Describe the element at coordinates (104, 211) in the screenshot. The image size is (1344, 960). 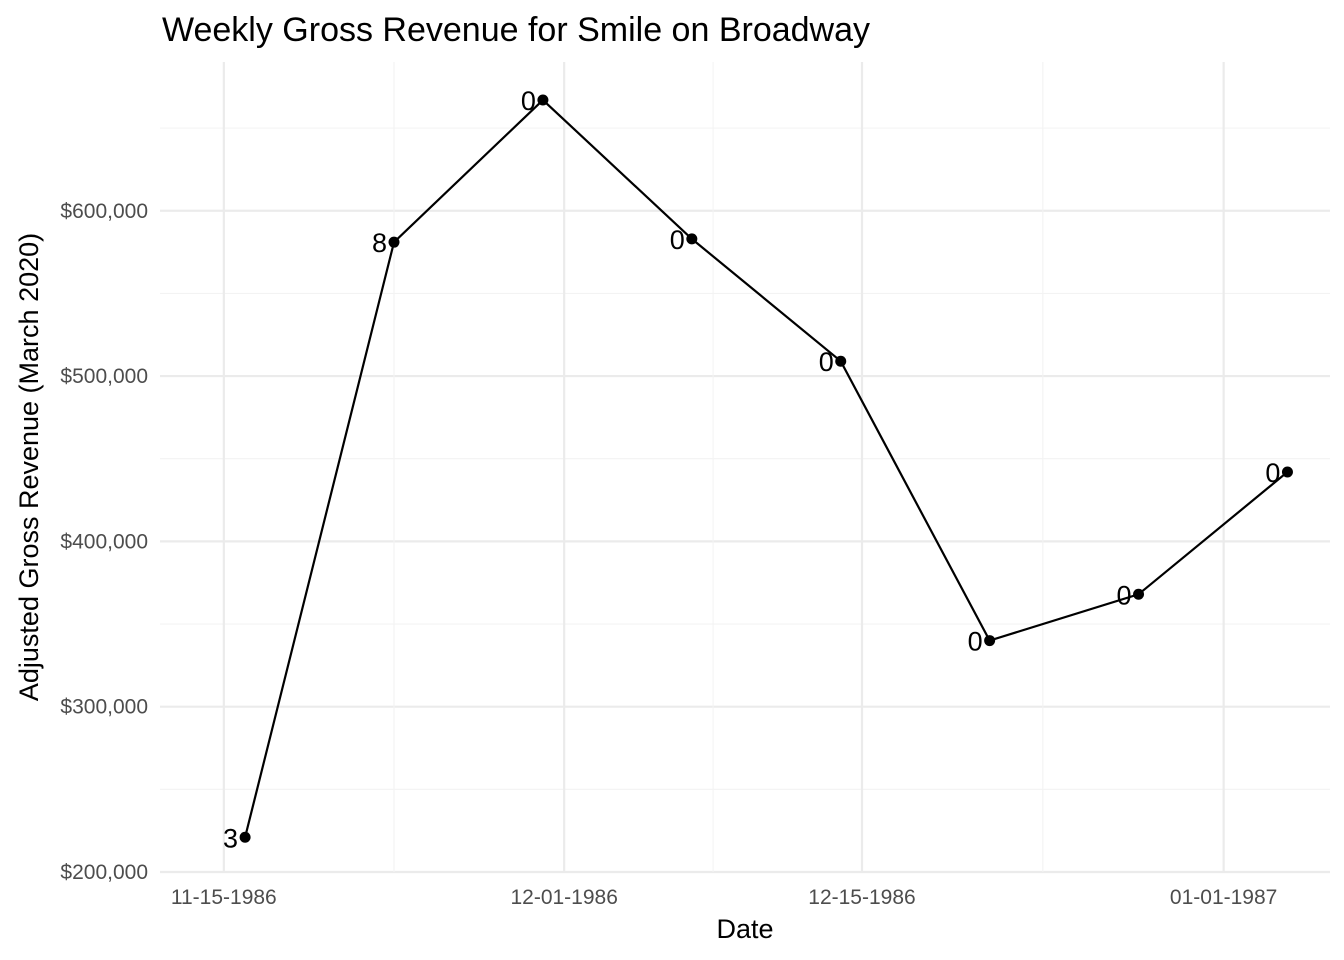
I see `y-tick-label: $600,000` at that location.